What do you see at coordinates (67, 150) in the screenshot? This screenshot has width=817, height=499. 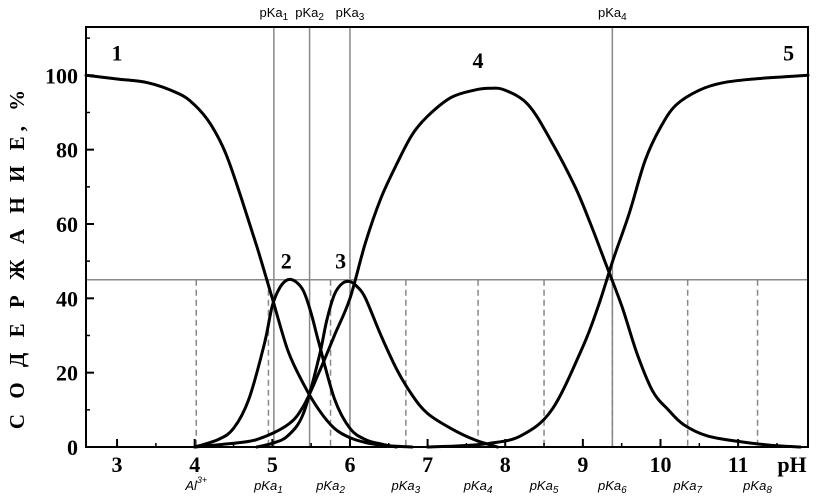 I see `y-tick-label: 80` at bounding box center [67, 150].